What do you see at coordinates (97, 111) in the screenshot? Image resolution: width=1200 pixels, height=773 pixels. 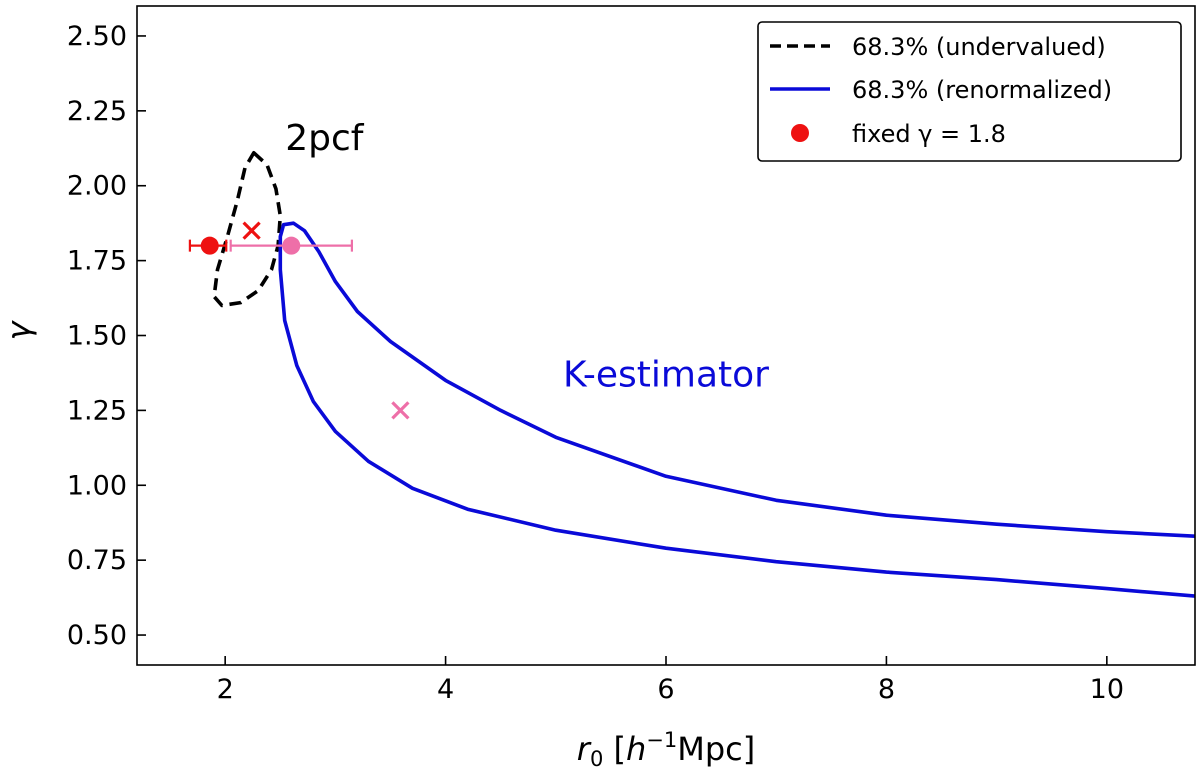 I see `y-tick-label-2.25: 2.25` at bounding box center [97, 111].